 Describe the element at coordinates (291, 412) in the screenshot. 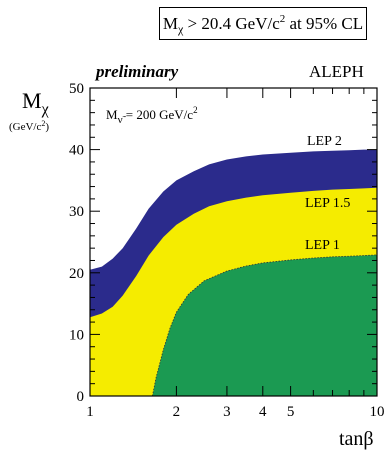

I see `x-tick-label: 5` at that location.